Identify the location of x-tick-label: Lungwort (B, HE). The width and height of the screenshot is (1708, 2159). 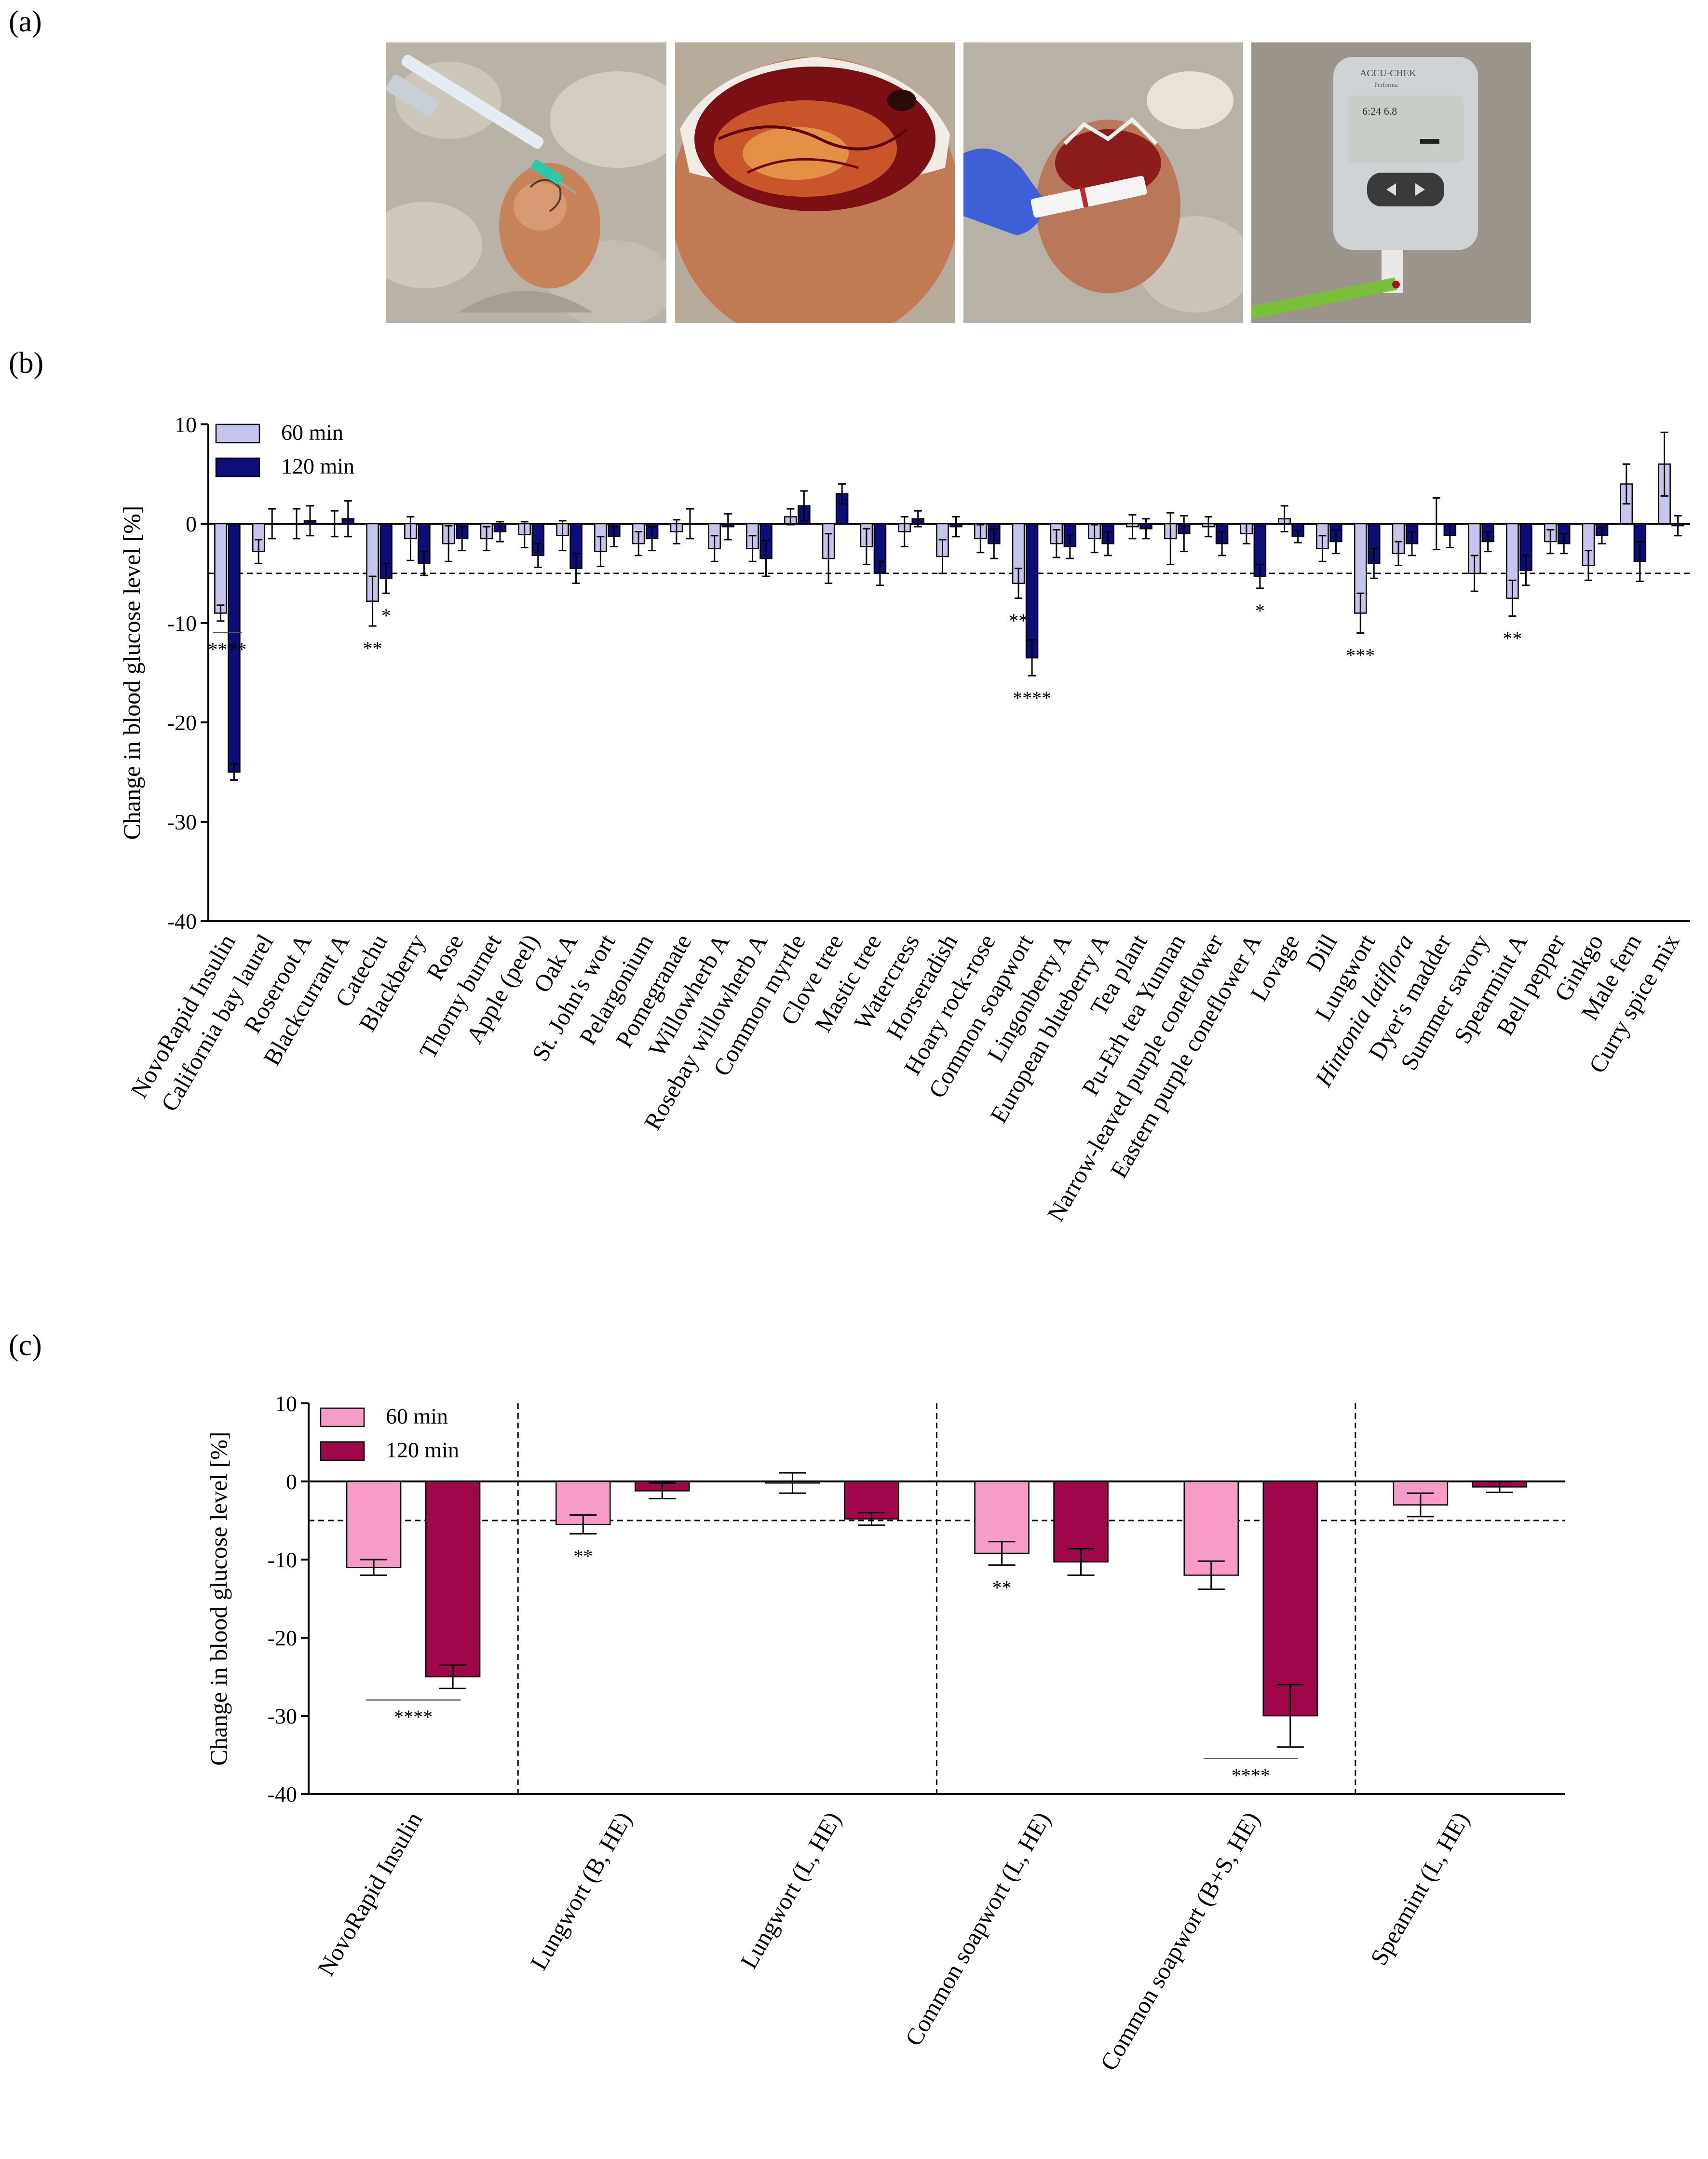
(581, 1891).